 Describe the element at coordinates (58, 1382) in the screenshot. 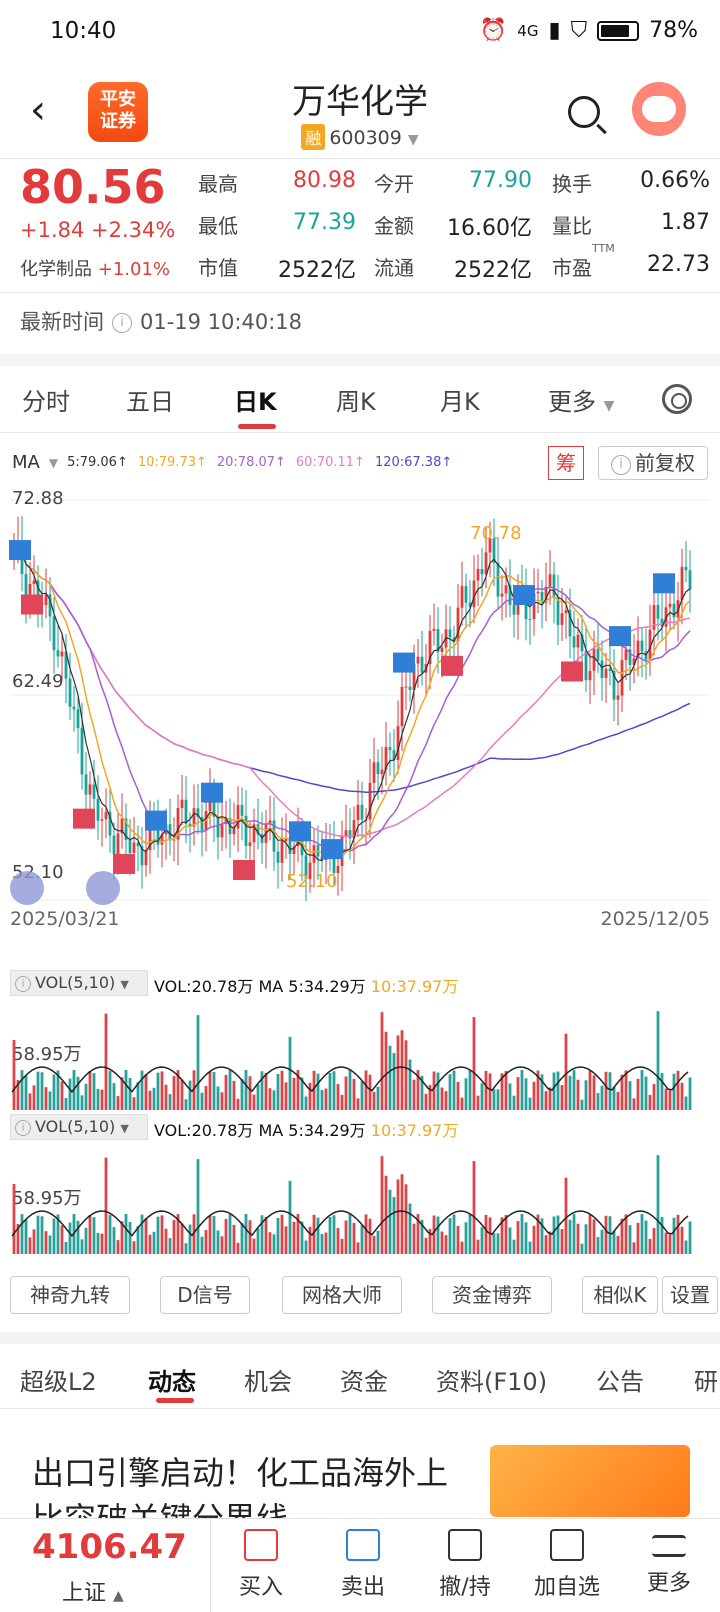

I see `tab-super-l2: 超级L2` at that location.